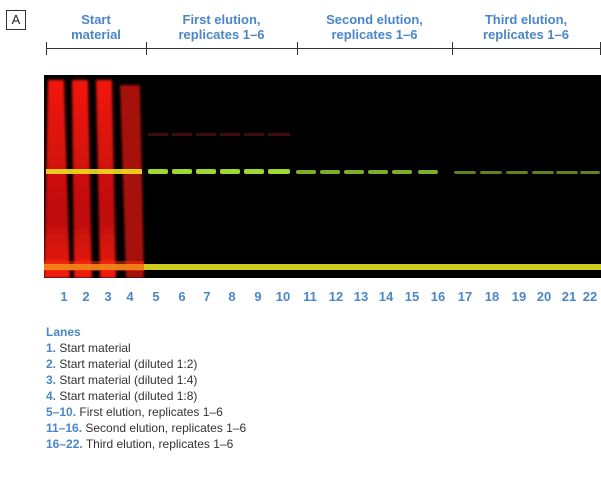 The image size is (601, 478). What do you see at coordinates (93, 348) in the screenshot?
I see `legend-text: Start material` at bounding box center [93, 348].